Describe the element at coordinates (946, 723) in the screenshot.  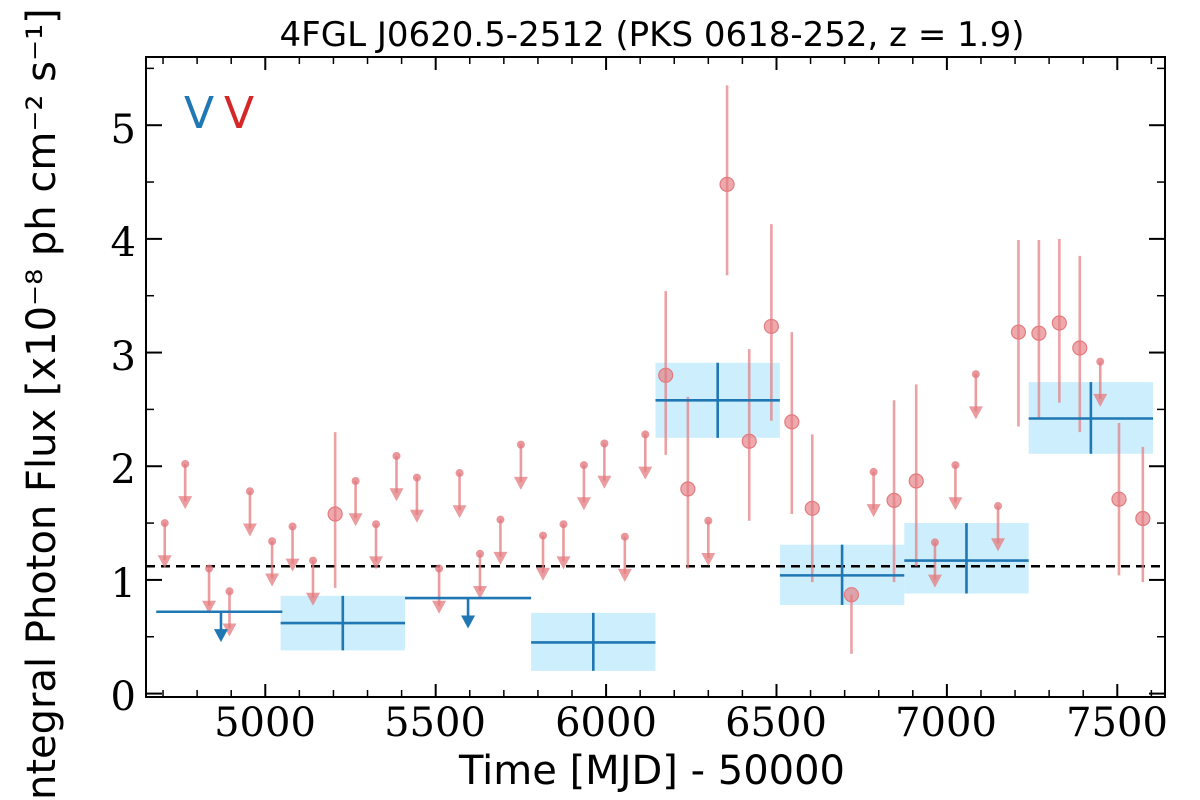
I see `x-tick-label: 7000` at that location.